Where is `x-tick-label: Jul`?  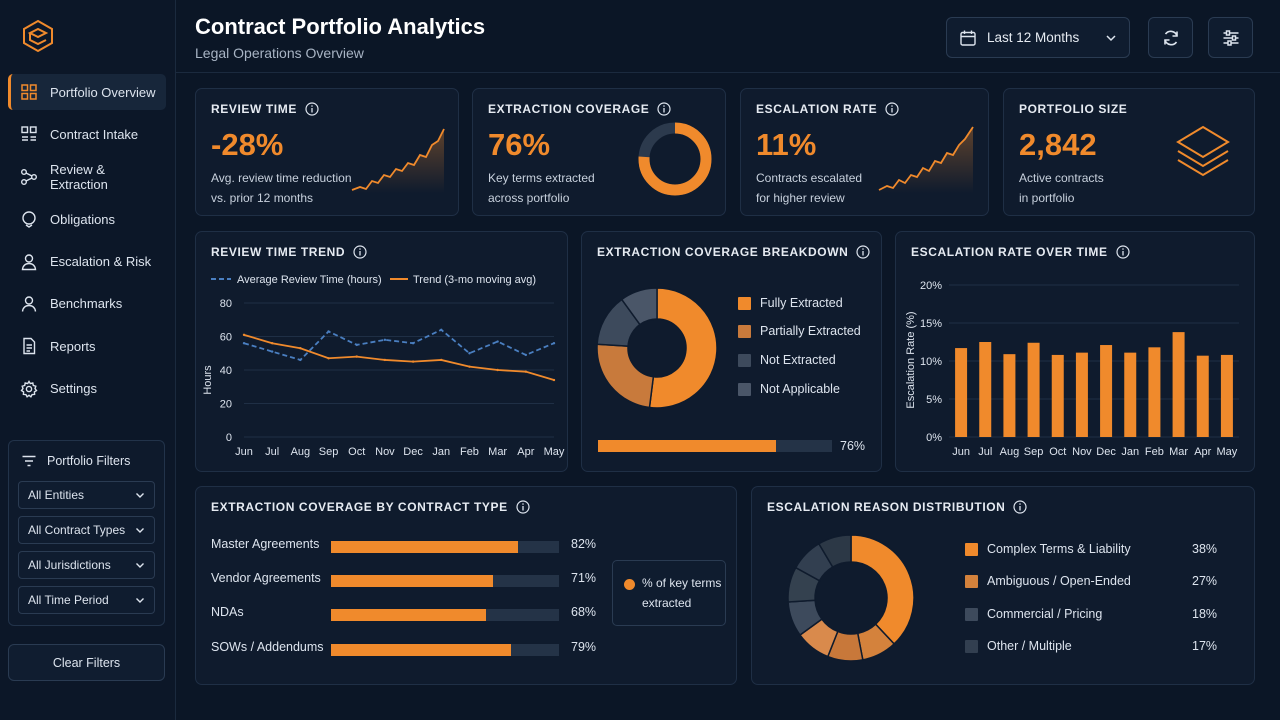 x-tick-label: Jul is located at coordinates (985, 452).